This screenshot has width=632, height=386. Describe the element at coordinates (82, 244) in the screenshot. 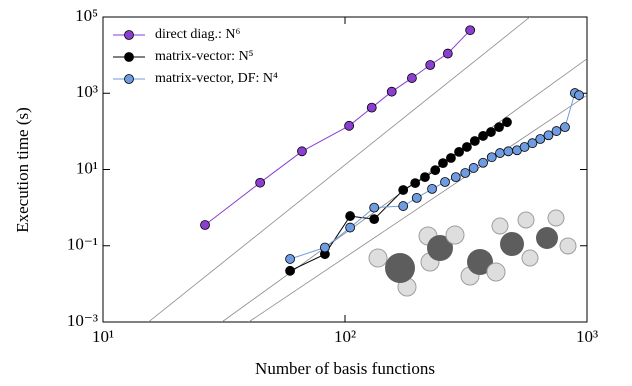

I see `y-tick-label: 10⁻¹` at that location.